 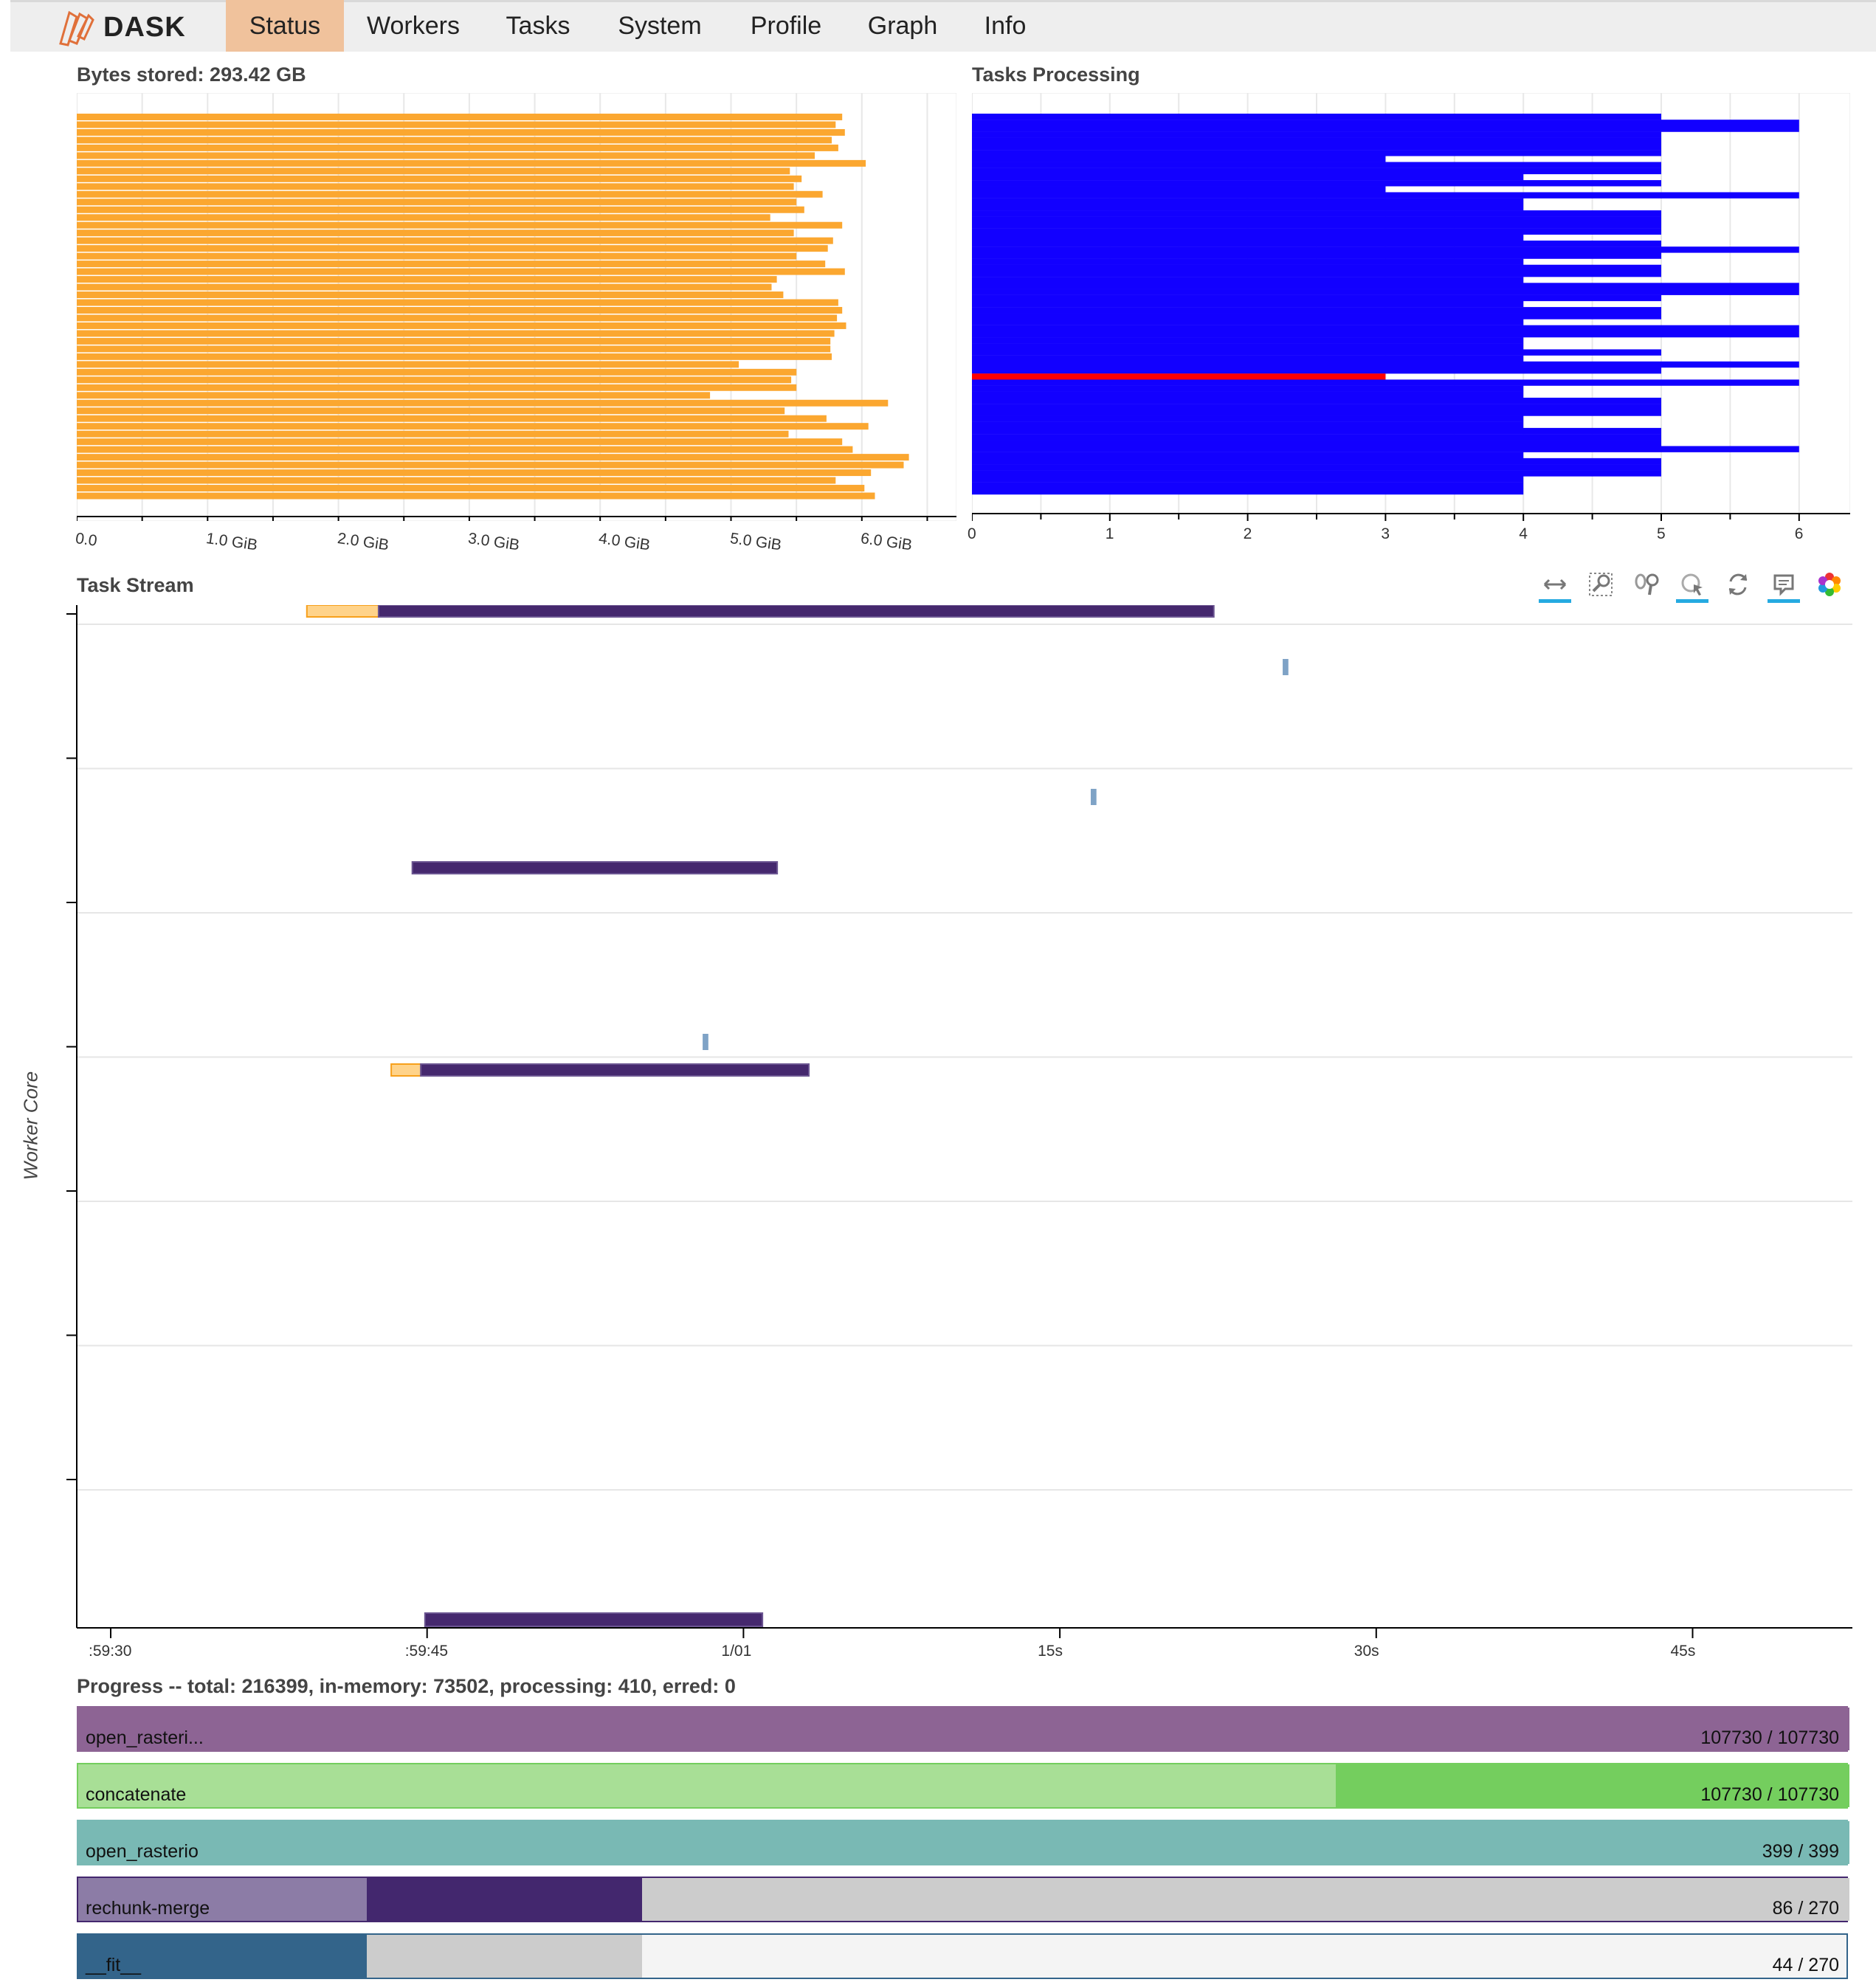 What do you see at coordinates (1692, 584) in the screenshot?
I see `tap-icon` at bounding box center [1692, 584].